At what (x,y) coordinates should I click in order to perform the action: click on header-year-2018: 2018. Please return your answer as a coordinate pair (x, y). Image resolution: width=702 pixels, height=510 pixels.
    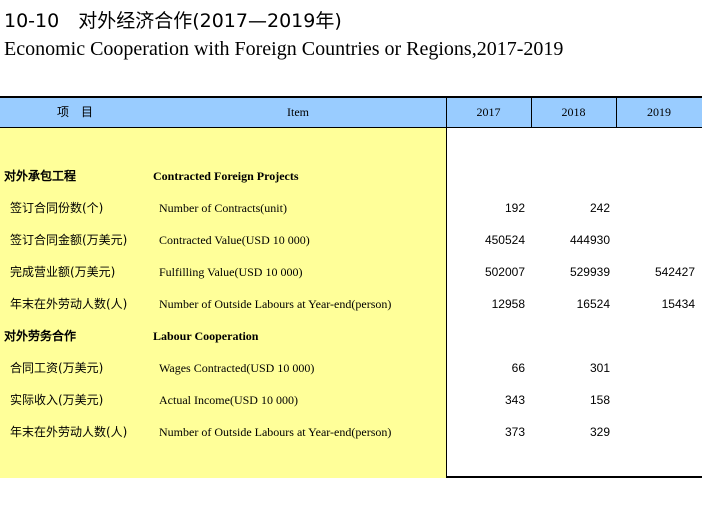
    Looking at the image, I should click on (573, 112).